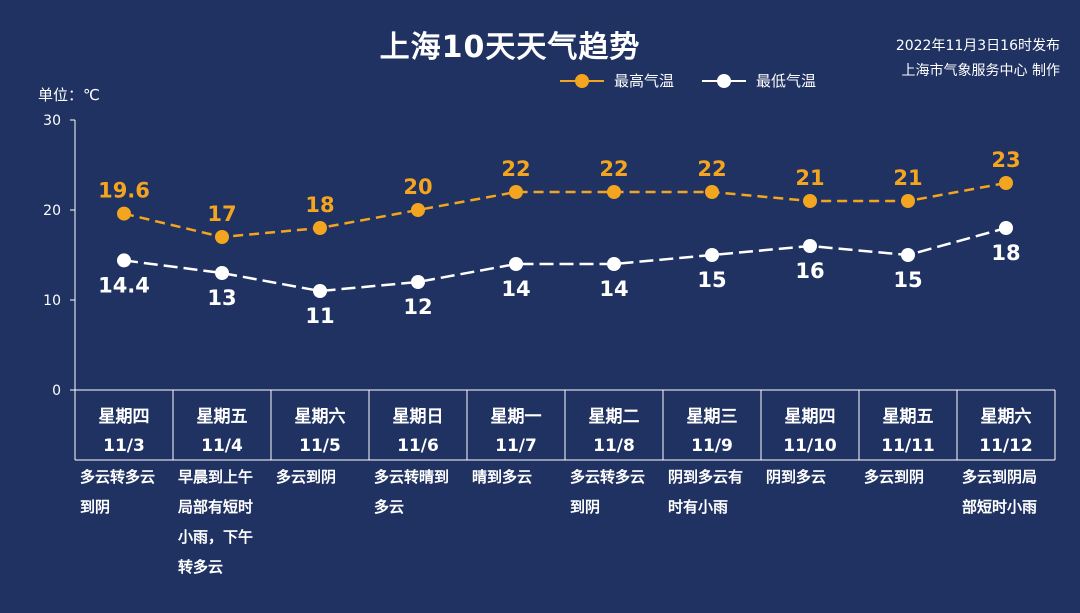 The image size is (1080, 613). Describe the element at coordinates (1000, 507) in the screenshot. I see `weather-description-line: 部短时小雨` at that location.